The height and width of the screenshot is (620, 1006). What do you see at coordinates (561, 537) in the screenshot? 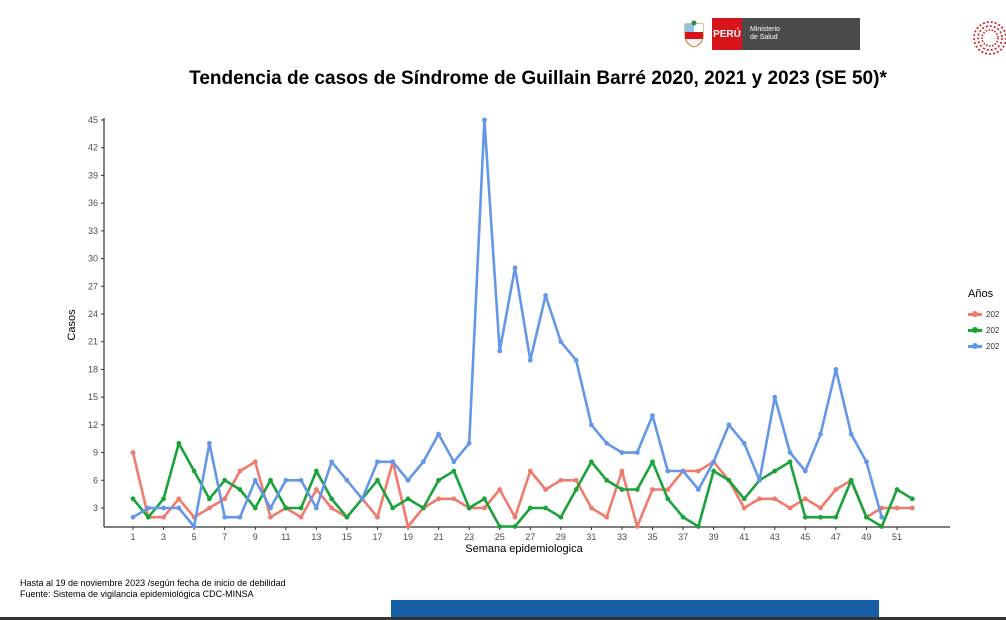
I see `x-tick-label: 29` at bounding box center [561, 537].